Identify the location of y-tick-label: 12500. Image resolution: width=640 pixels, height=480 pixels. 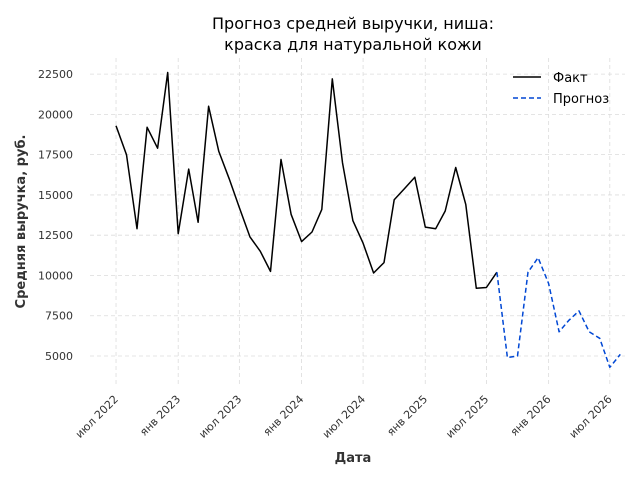
(55, 235).